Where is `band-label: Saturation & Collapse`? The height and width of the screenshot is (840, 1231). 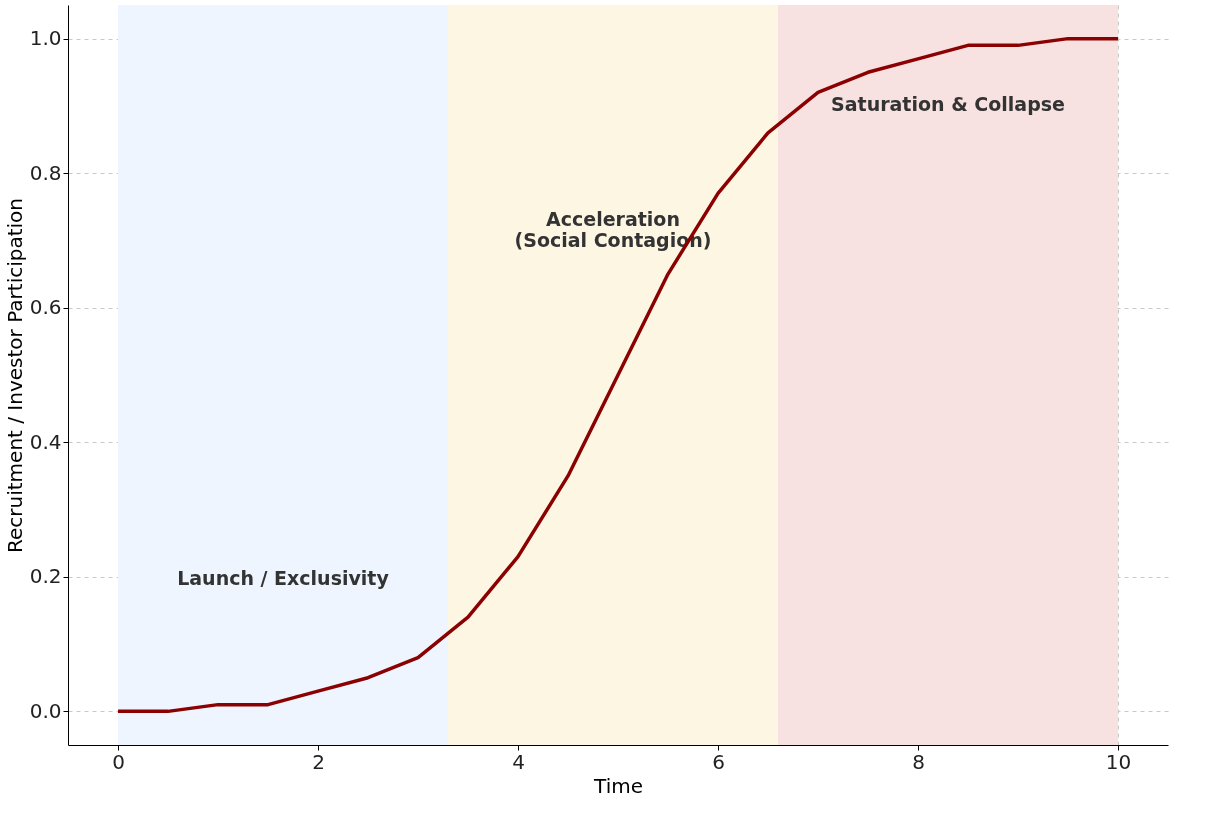 band-label: Saturation & Collapse is located at coordinates (948, 103).